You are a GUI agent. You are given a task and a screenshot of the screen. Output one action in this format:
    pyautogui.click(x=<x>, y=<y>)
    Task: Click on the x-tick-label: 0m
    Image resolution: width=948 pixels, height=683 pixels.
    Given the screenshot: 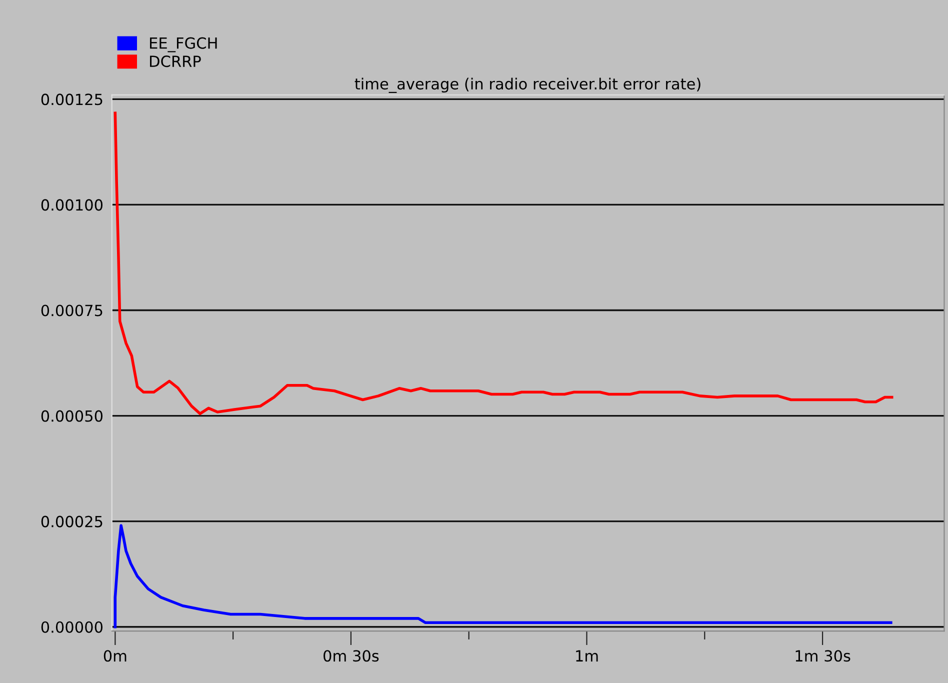 What is the action you would take?
    pyautogui.click(x=115, y=656)
    